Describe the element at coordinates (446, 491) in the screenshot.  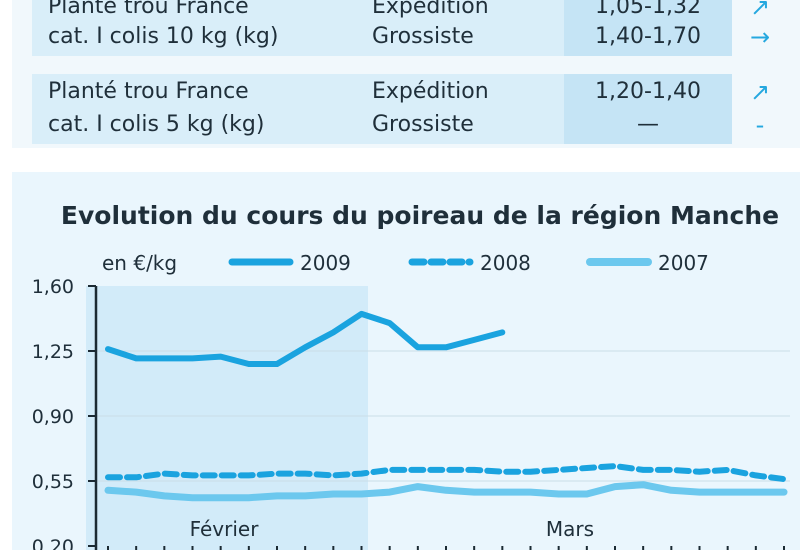
I see `series-line-2007` at that location.